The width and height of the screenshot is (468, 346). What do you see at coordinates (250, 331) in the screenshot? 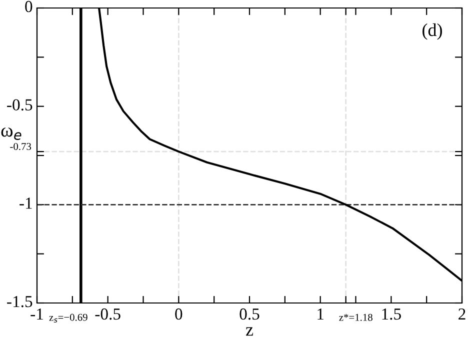
I see `x-axis-title: z` at bounding box center [250, 331].